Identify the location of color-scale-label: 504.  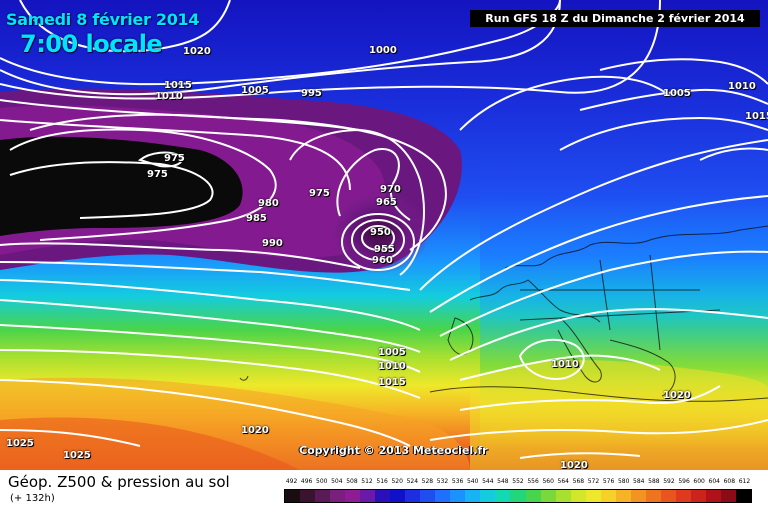
(337, 481).